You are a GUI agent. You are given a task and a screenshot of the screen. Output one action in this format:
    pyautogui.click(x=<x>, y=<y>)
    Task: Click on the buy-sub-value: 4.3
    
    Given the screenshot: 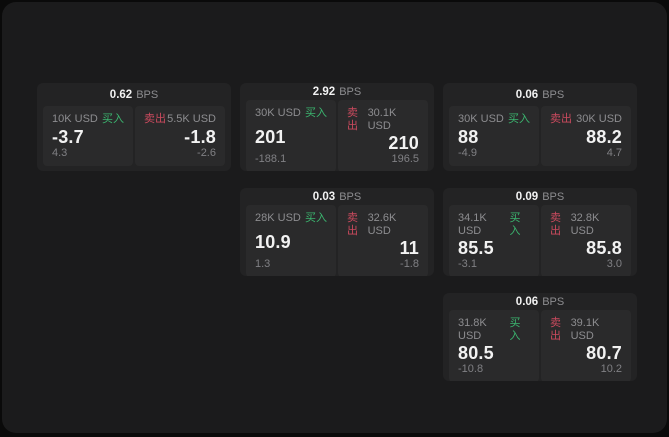 What is the action you would take?
    pyautogui.click(x=60, y=153)
    